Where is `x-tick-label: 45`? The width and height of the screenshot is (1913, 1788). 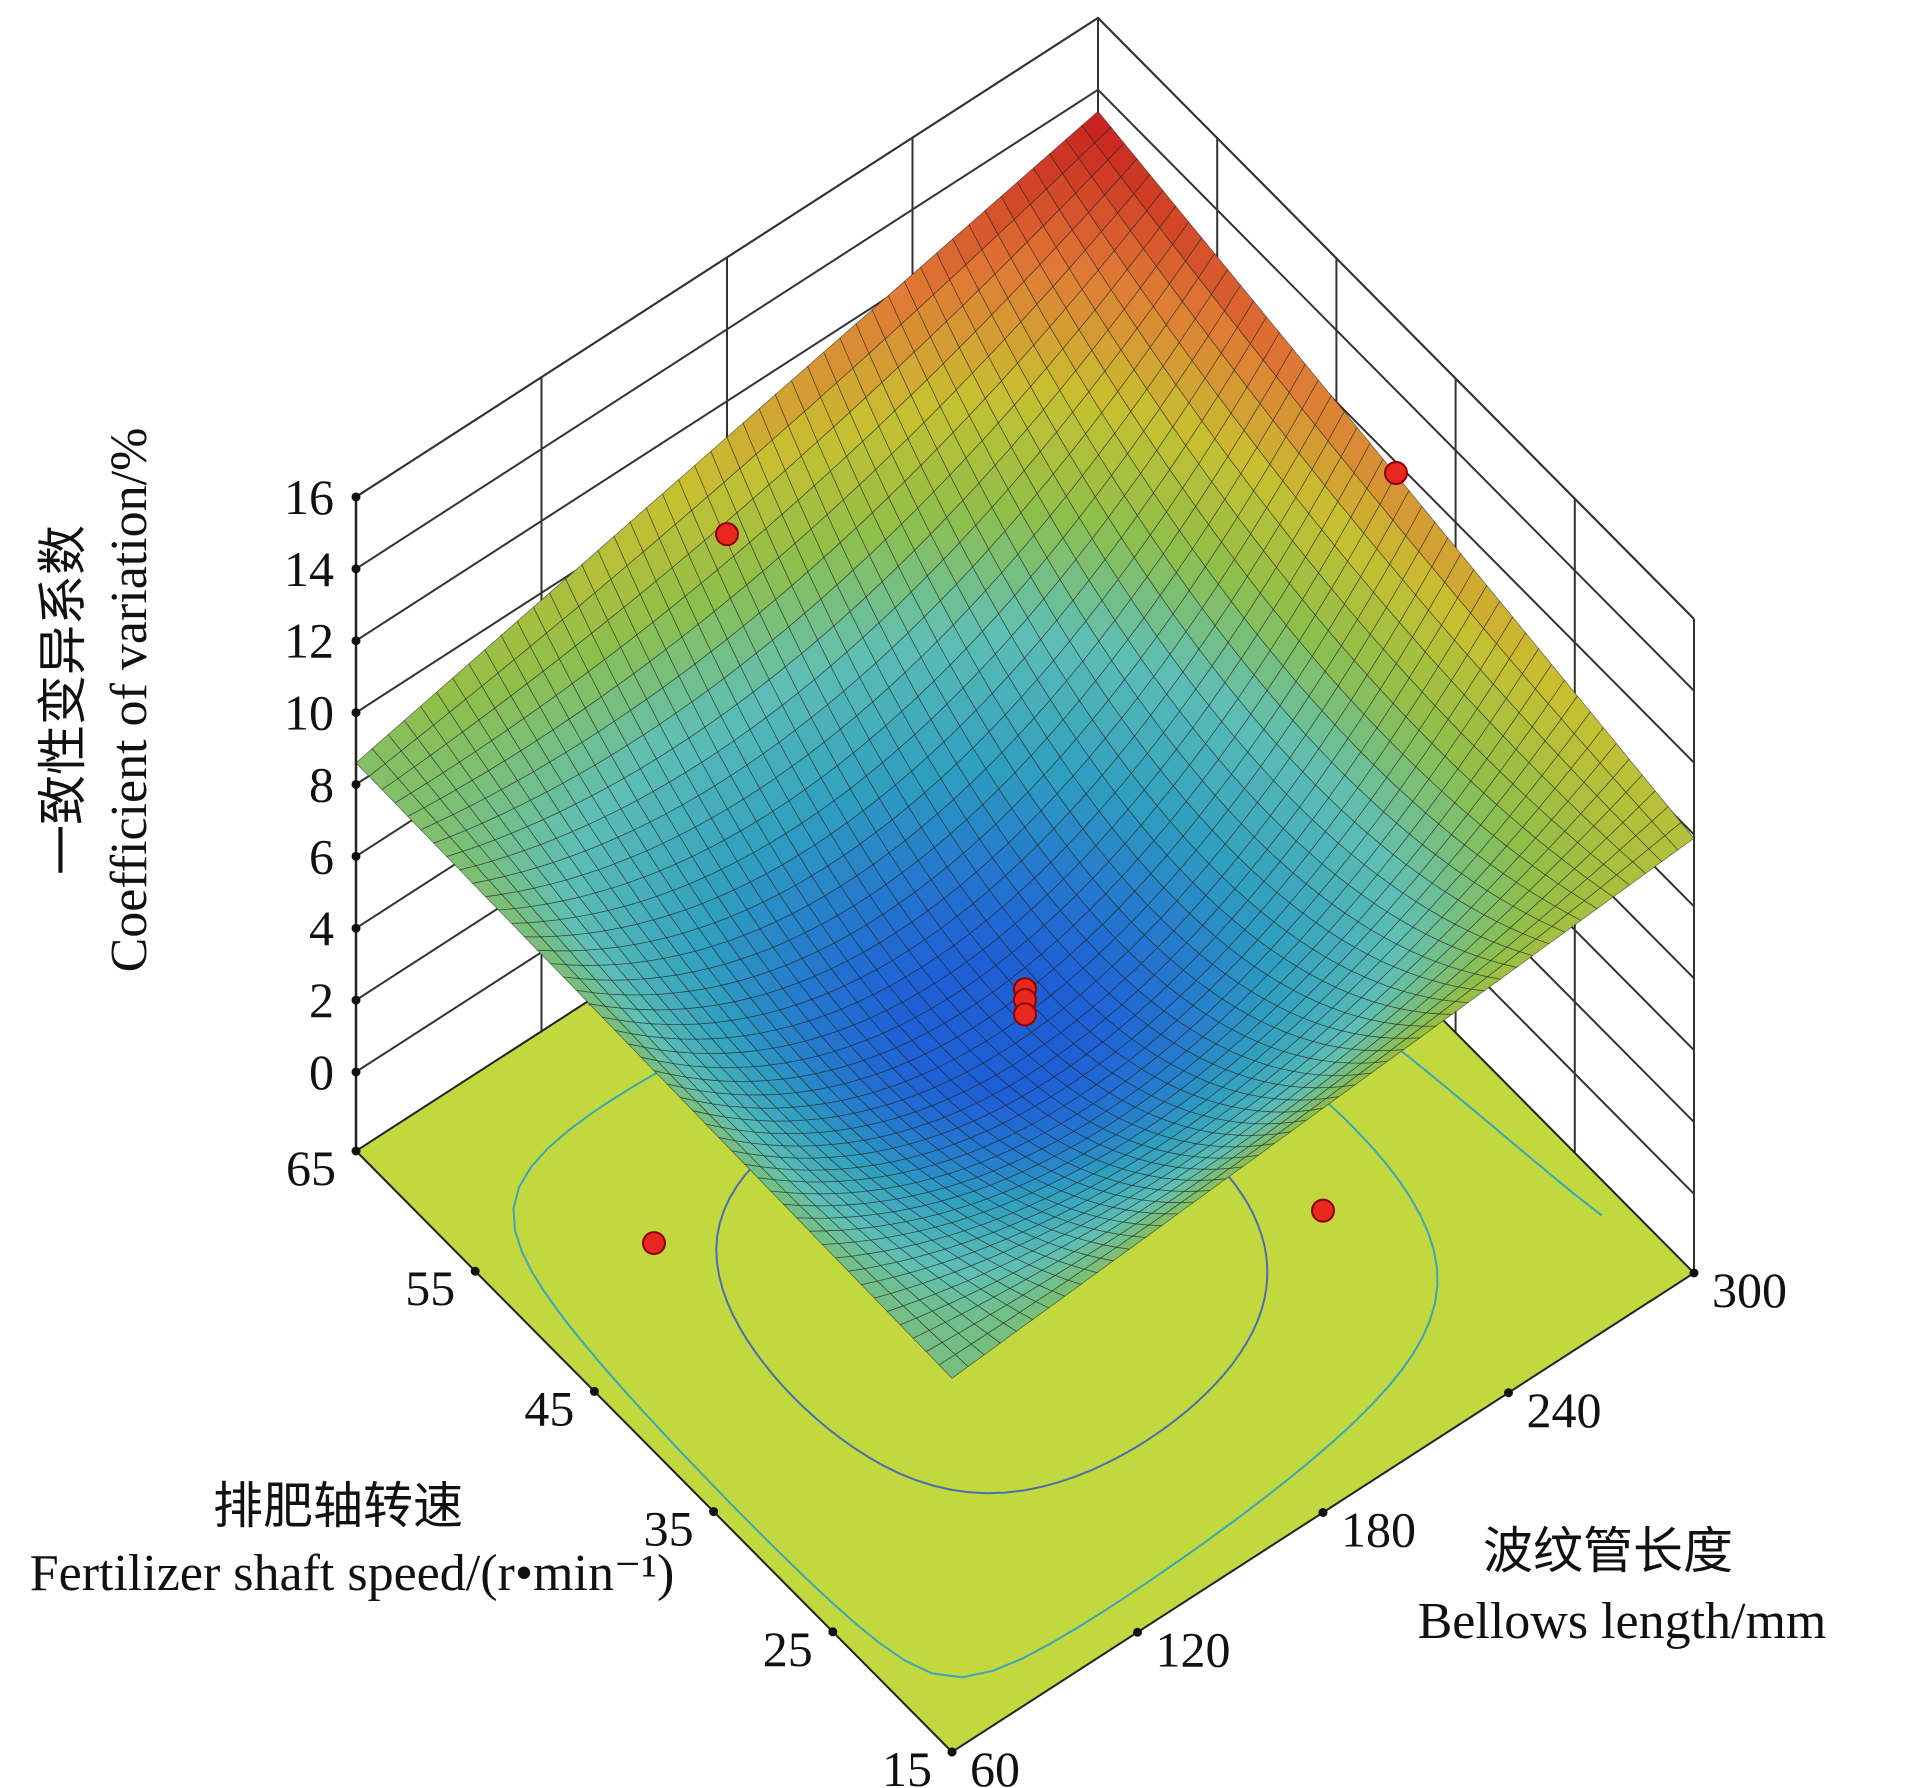
x-tick-label: 45 is located at coordinates (549, 1408).